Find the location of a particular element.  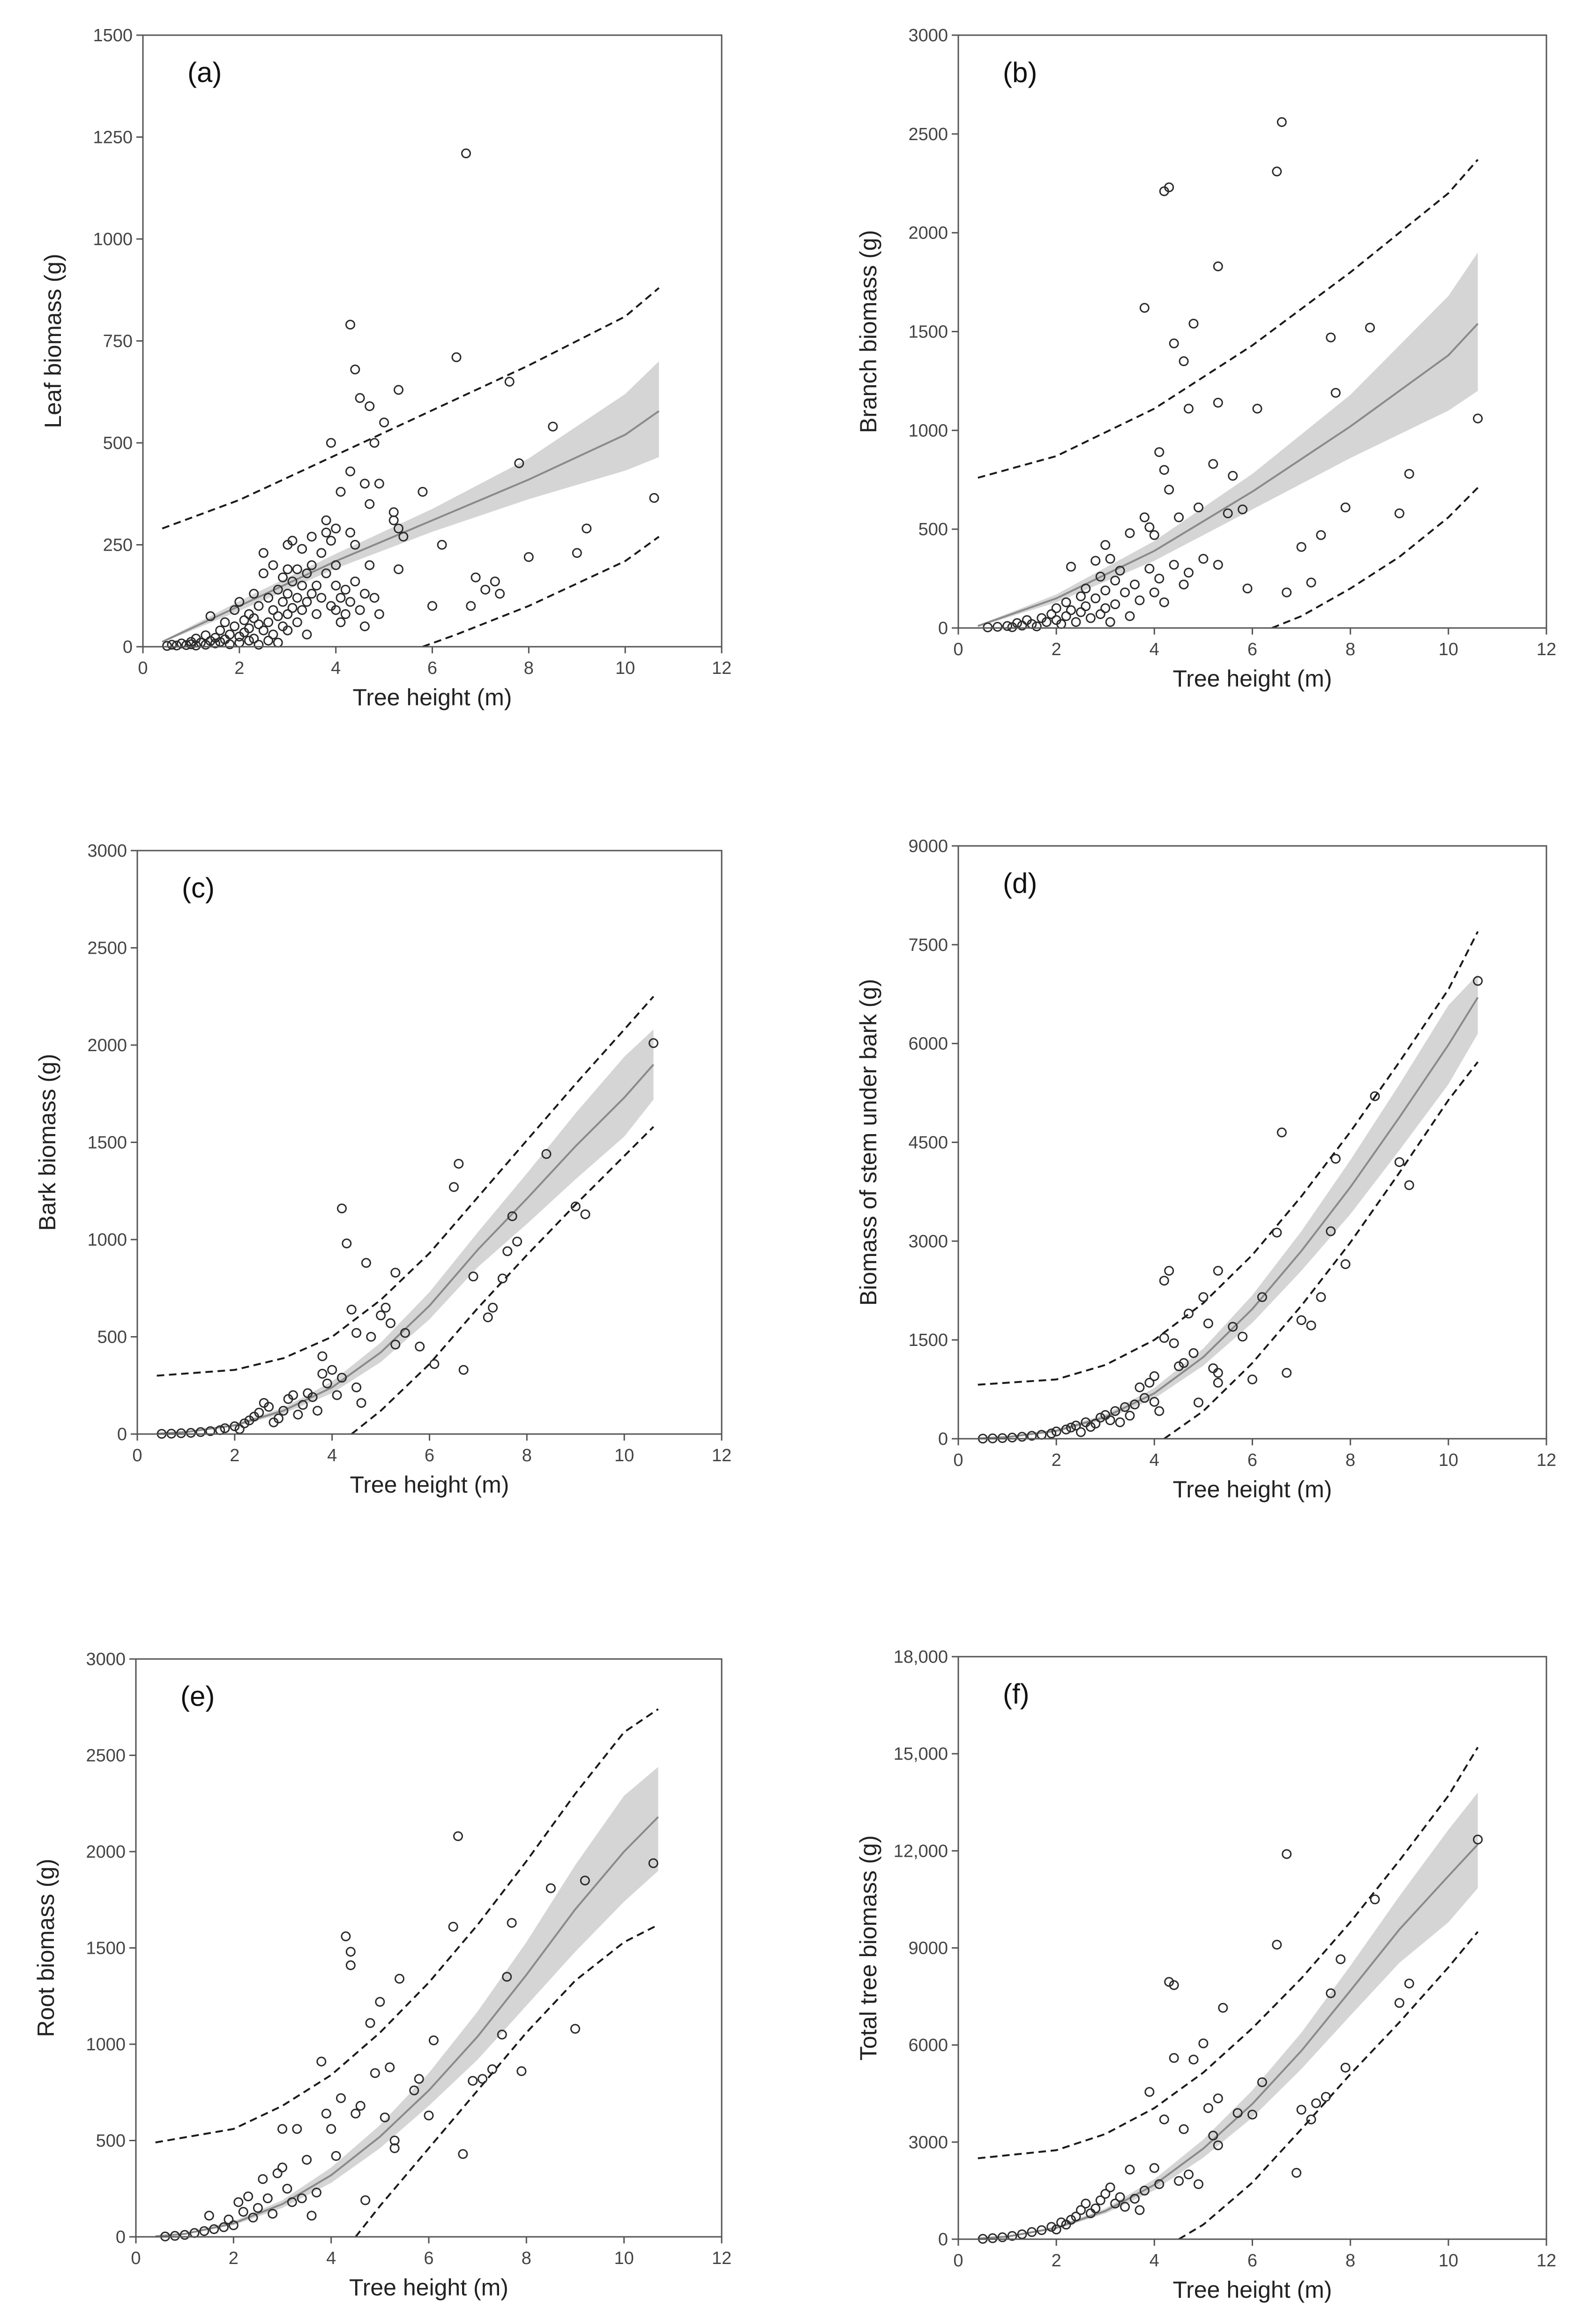

y-axis-label: Leaf biomass (g) is located at coordinates (53, 341).